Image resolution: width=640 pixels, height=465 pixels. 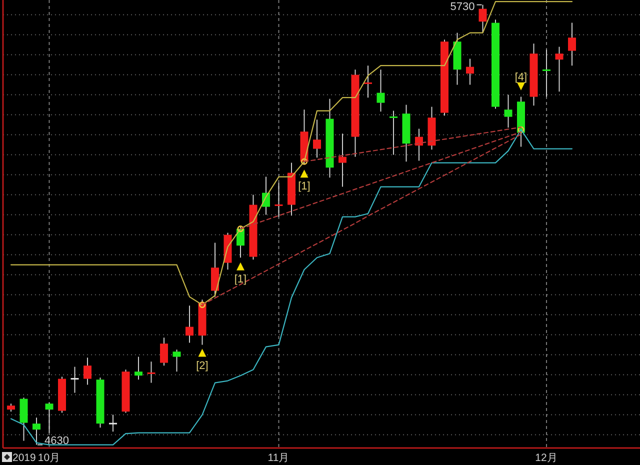 What do you see at coordinates (279, 458) in the screenshot?
I see `x-tick-label: 11月` at bounding box center [279, 458].